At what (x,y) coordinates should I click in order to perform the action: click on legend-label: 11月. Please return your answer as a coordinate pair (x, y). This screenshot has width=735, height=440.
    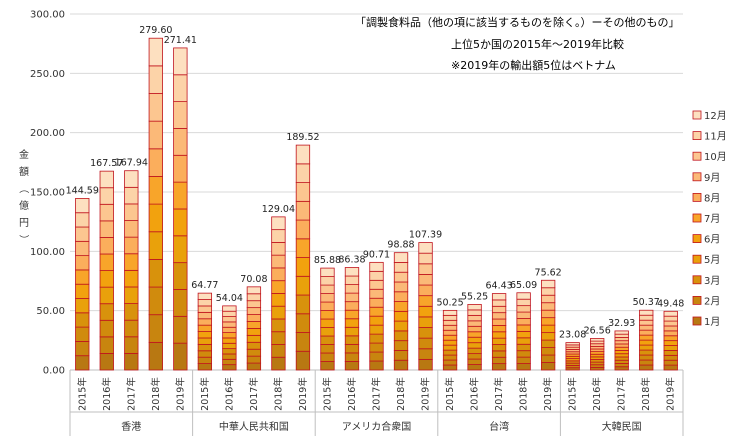
    Looking at the image, I should click on (715, 137).